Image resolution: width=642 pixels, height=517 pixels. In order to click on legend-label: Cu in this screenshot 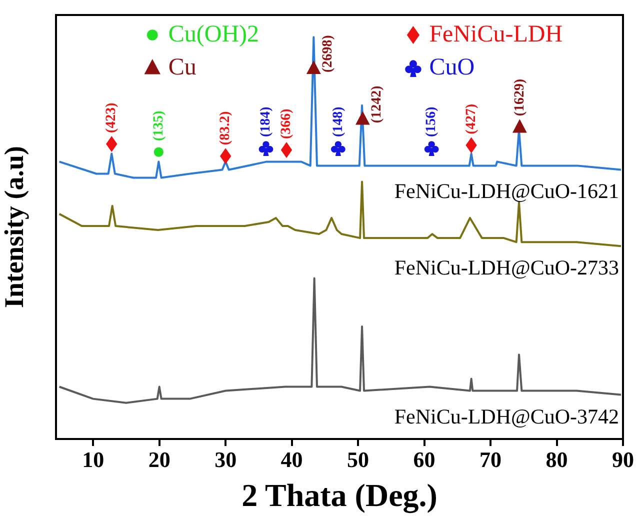, I will do `click(182, 67)`.